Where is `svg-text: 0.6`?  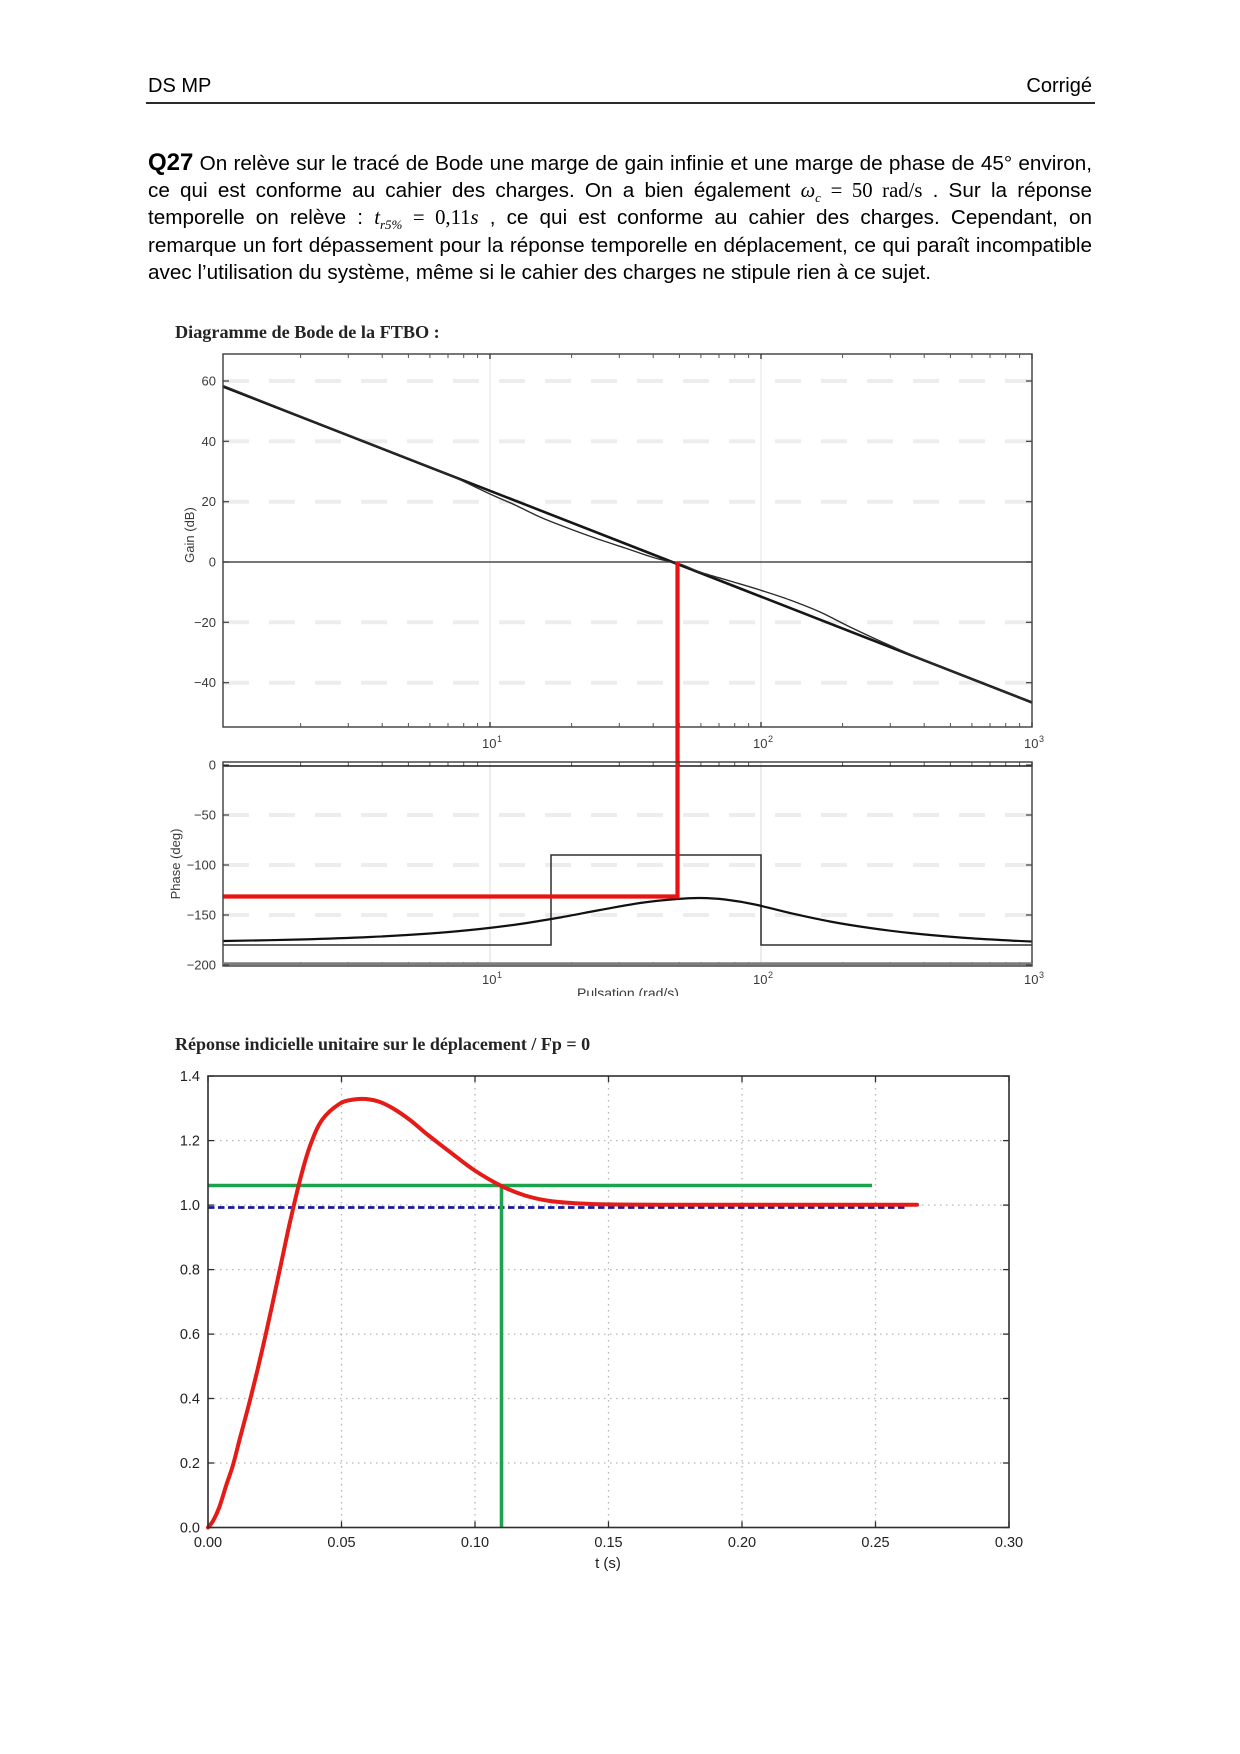
svg-text: 0.6 is located at coordinates (190, 1335).